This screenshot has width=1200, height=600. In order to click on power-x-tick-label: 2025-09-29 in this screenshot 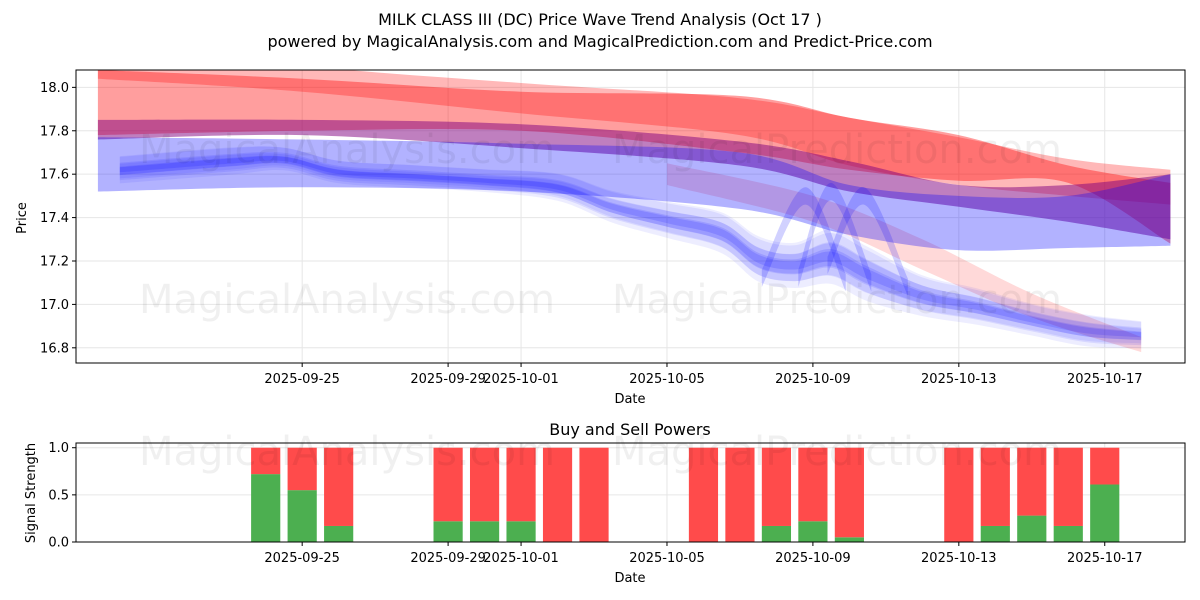, I will do `click(448, 558)`.